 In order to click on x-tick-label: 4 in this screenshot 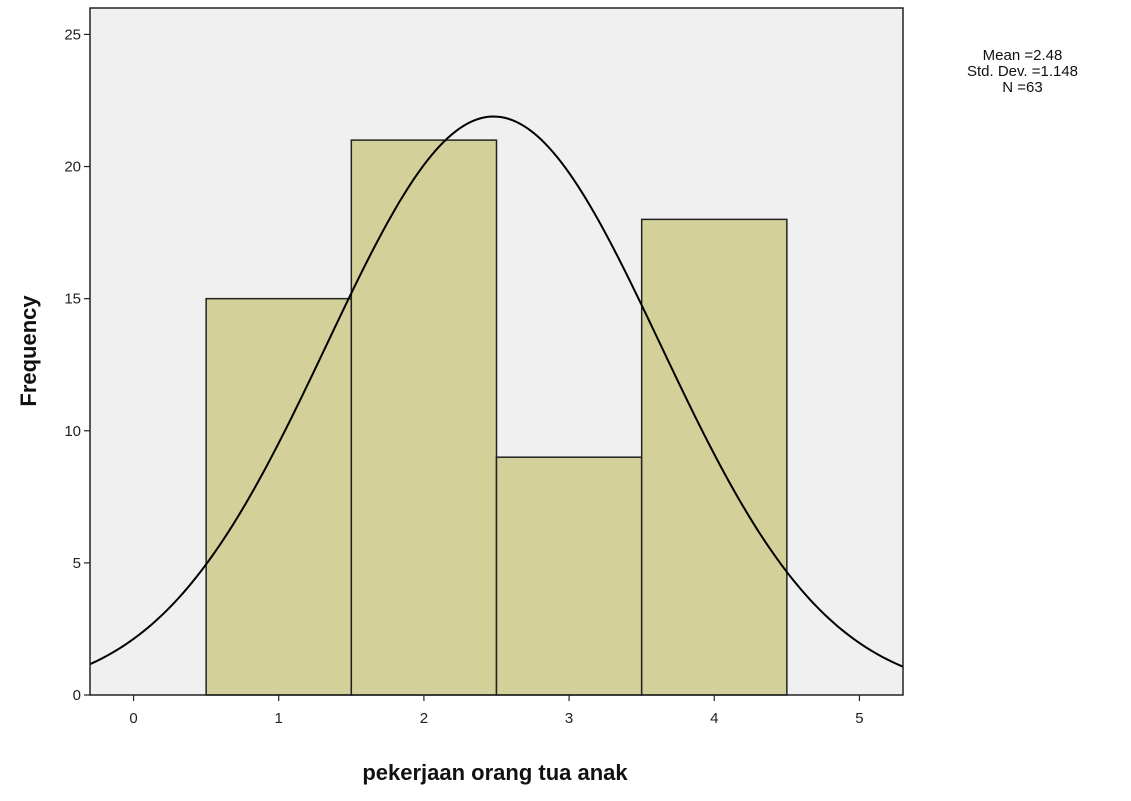, I will do `click(714, 718)`.